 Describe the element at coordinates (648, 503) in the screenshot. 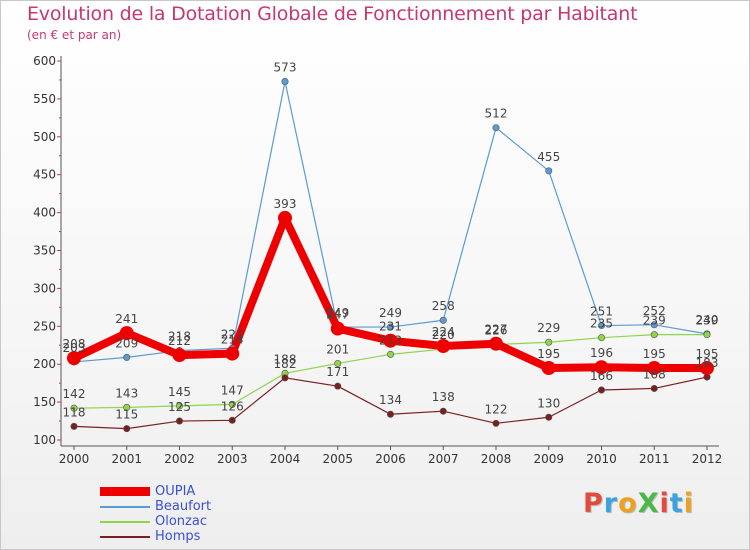

I see `logo-letter: X` at that location.